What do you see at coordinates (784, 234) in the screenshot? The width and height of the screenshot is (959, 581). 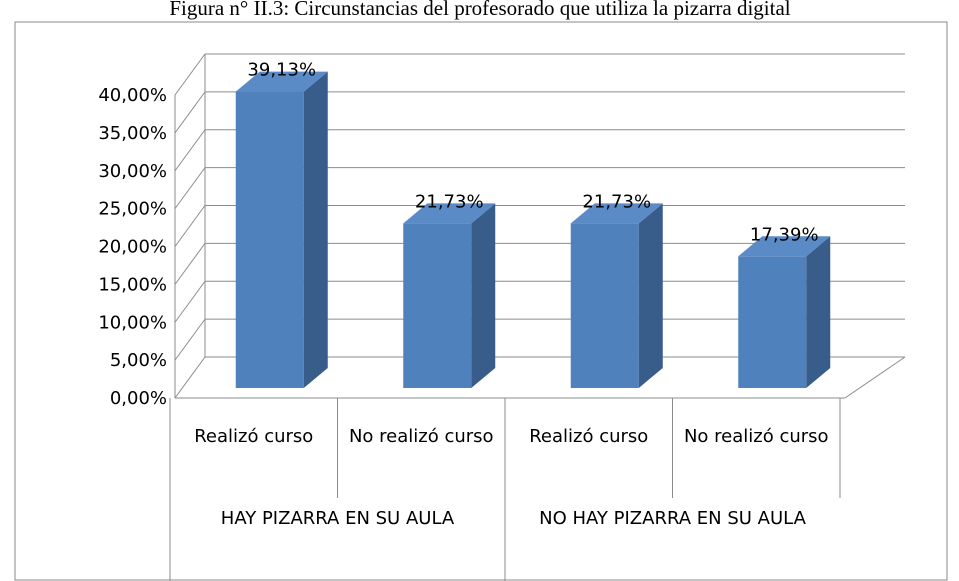 I see `value-label: 17,39%` at bounding box center [784, 234].